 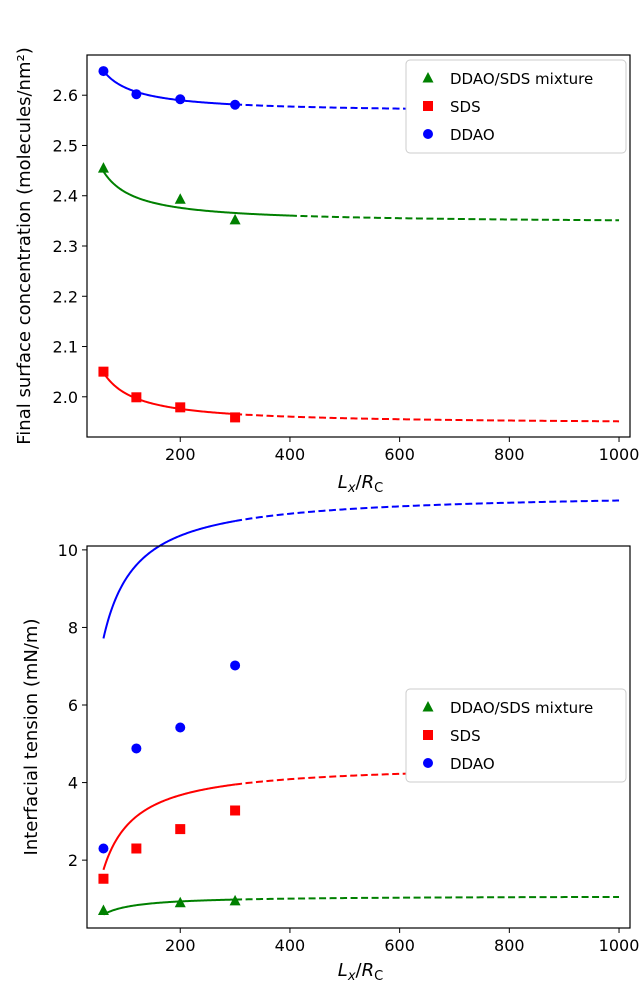 What do you see at coordinates (31, 737) in the screenshot?
I see `y-axis-label: Interfacial tension (mN/m)` at bounding box center [31, 737].